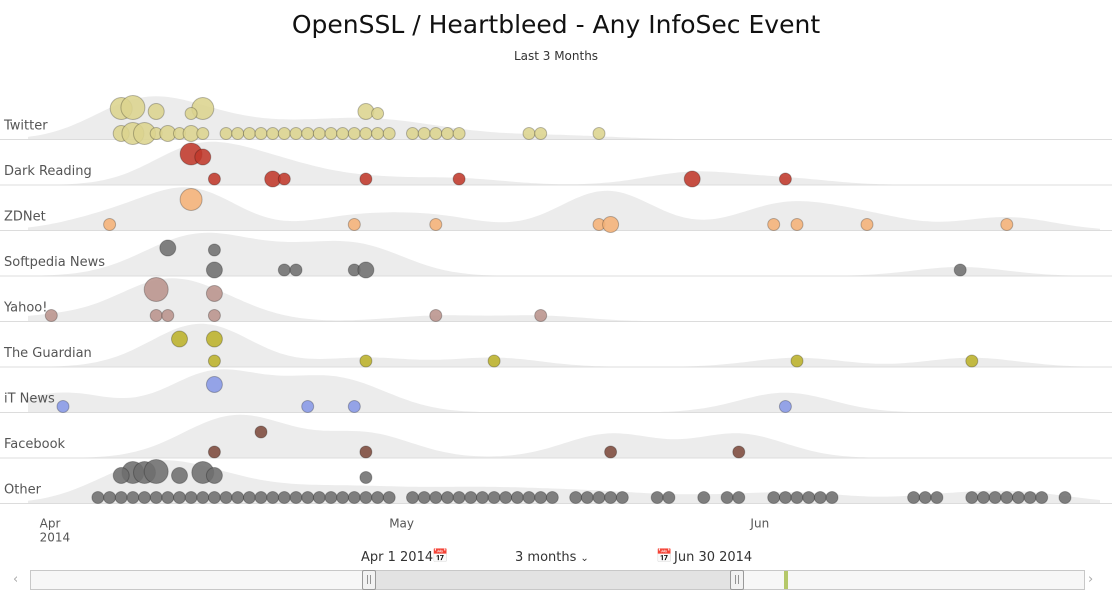 The height and width of the screenshot is (605, 1112). I want to click on x-tick-year-label: 2014, so click(55, 538).